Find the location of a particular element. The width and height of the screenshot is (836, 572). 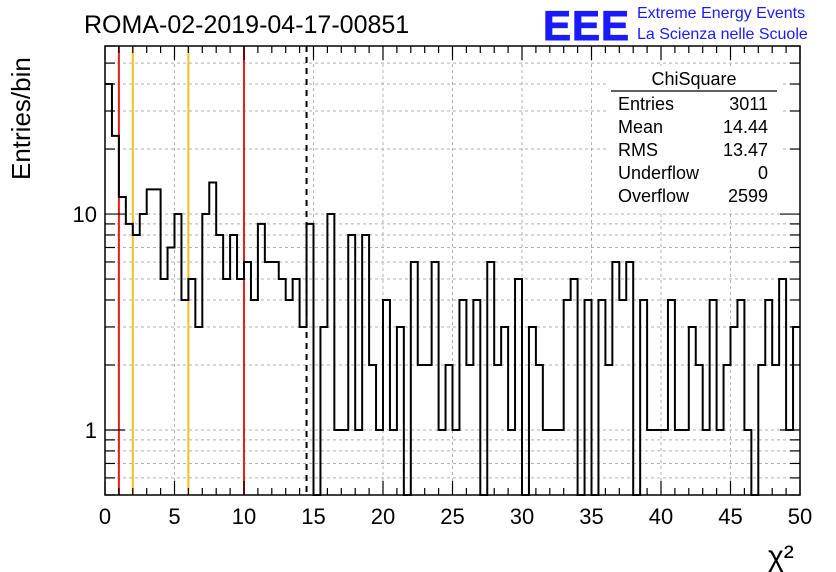

chart-title: ROMA-02-2019-04-17-00851 is located at coordinates (246, 25).